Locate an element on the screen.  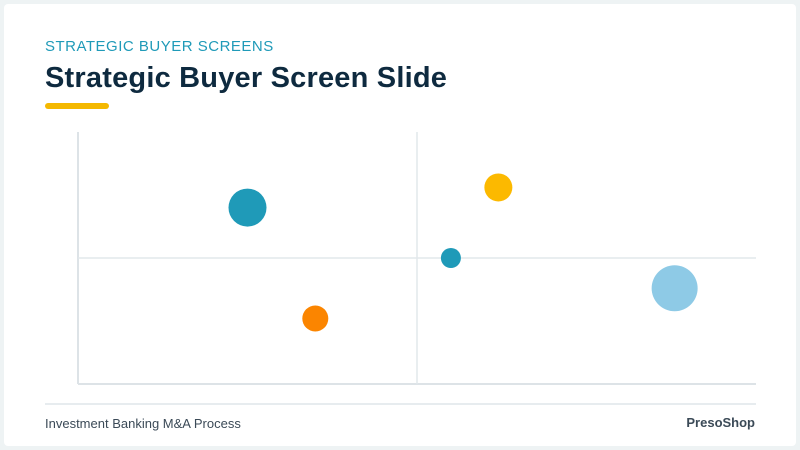
slide-title: Strategic Buyer Screen Slide is located at coordinates (246, 78).